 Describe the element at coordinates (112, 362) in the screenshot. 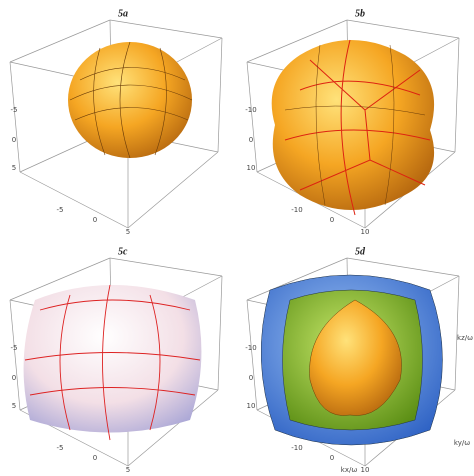

I see `surface-c` at that location.